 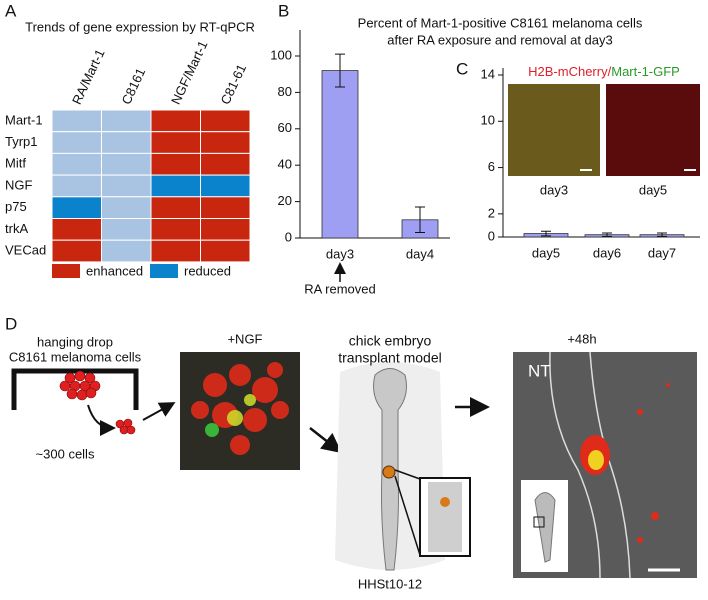 I want to click on legend-label: enhanced, so click(x=114, y=270).